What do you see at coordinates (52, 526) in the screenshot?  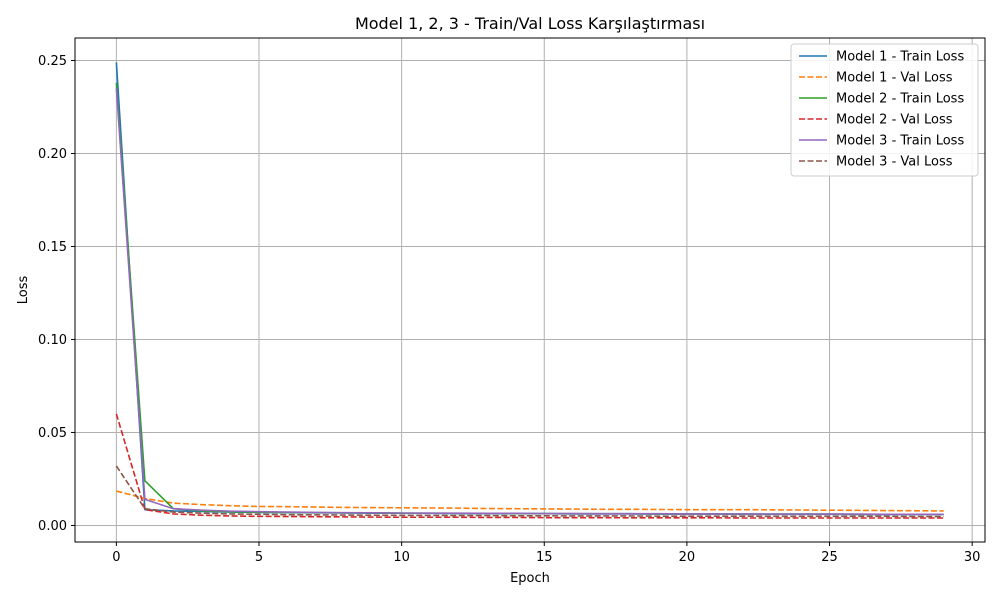 I see `y-tick-label: 0.00` at bounding box center [52, 526].